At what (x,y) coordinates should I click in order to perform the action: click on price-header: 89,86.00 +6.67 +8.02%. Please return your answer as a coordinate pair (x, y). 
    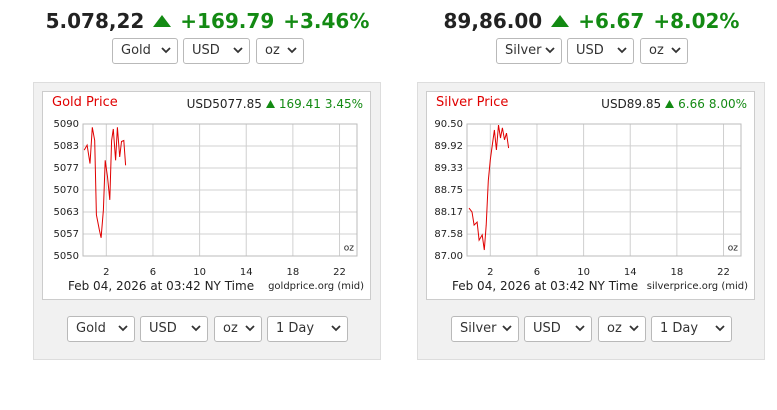
    Looking at the image, I should click on (591, 21).